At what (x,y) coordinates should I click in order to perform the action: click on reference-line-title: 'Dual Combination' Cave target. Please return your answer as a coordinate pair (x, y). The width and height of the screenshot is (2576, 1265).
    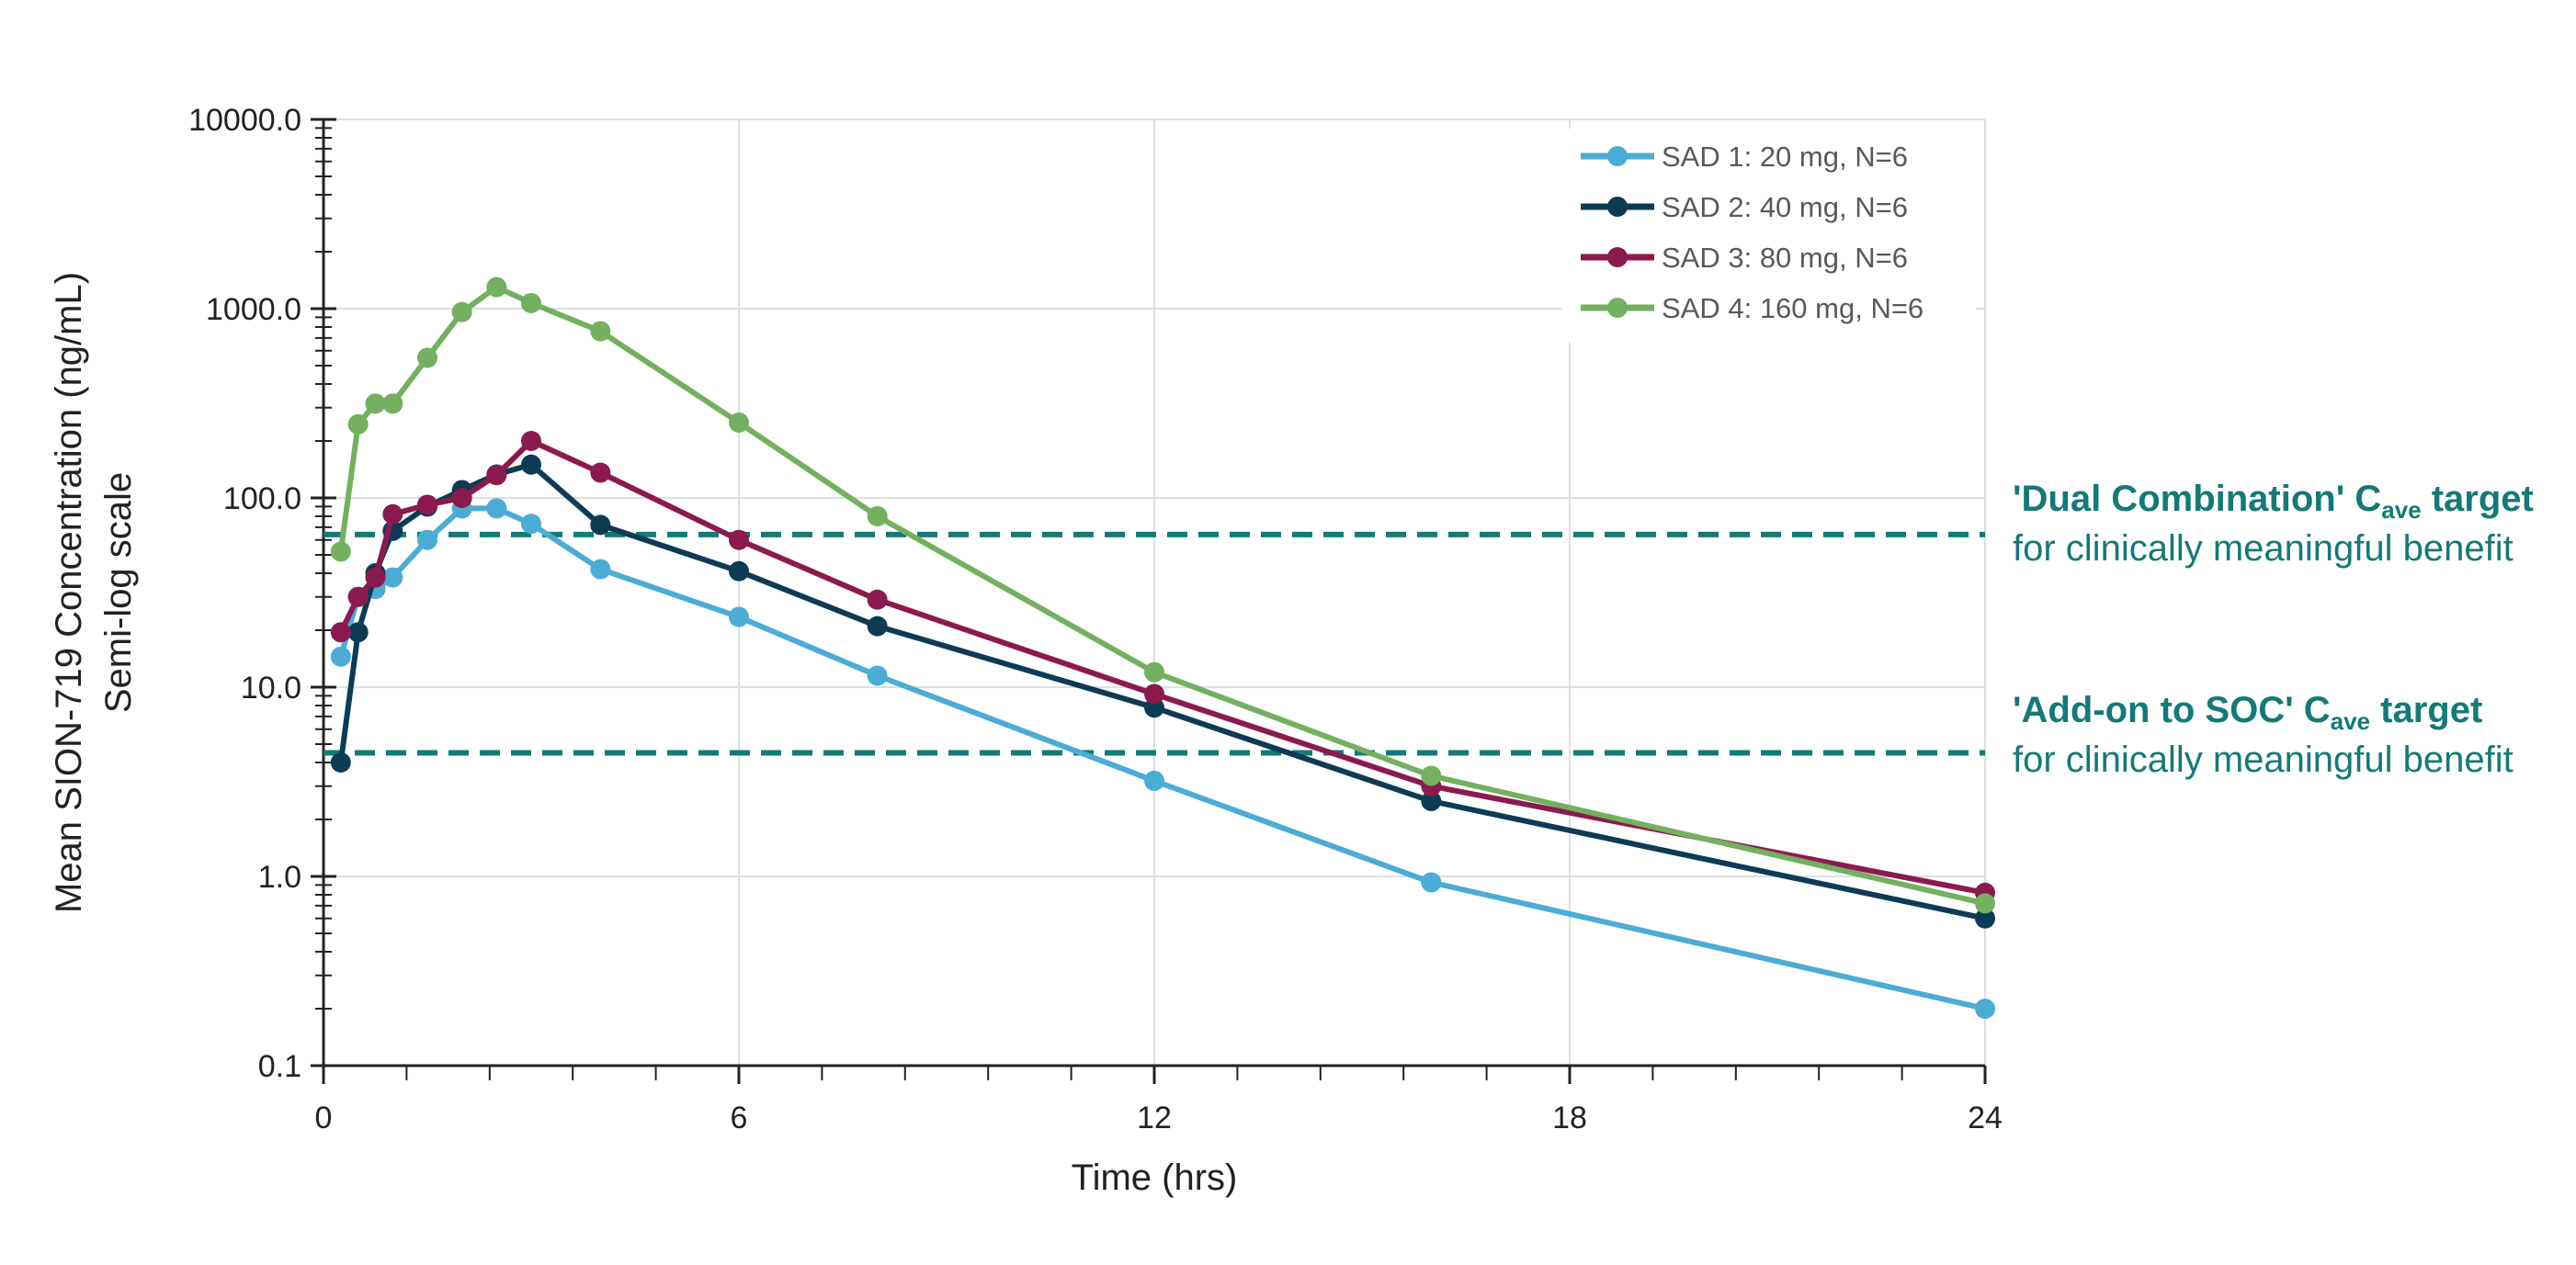
    Looking at the image, I should click on (2273, 501).